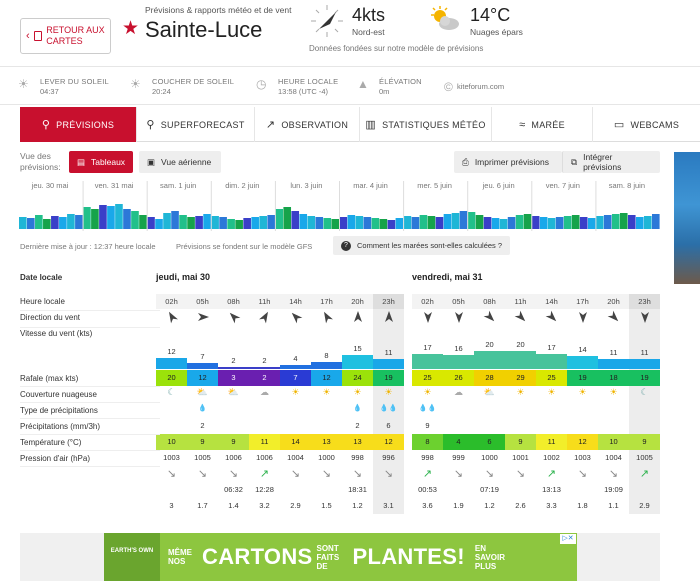 This screenshot has width=700, height=581. I want to click on tab-webcams: ▭ WEBCAMS, so click(646, 125).